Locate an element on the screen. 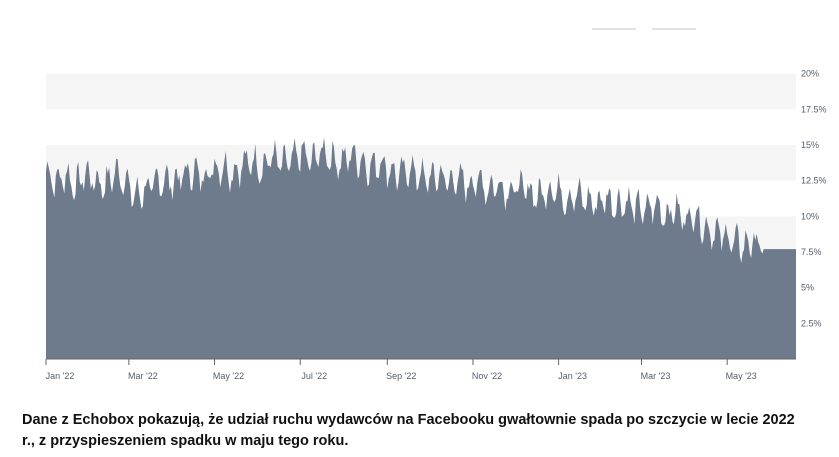 The height and width of the screenshot is (457, 839). y-tick-label: 15% is located at coordinates (810, 145).